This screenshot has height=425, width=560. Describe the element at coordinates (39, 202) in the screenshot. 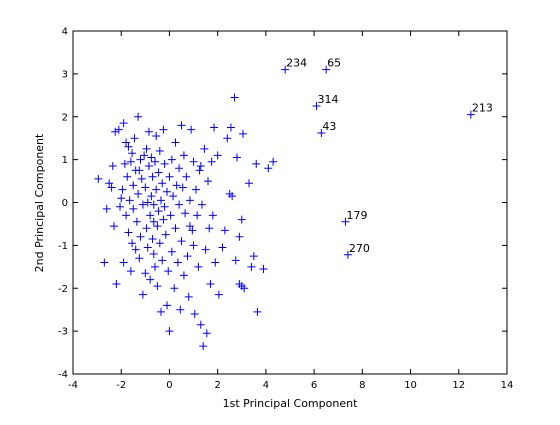

I see `y-axis-label: 2nd Principal Component` at that location.